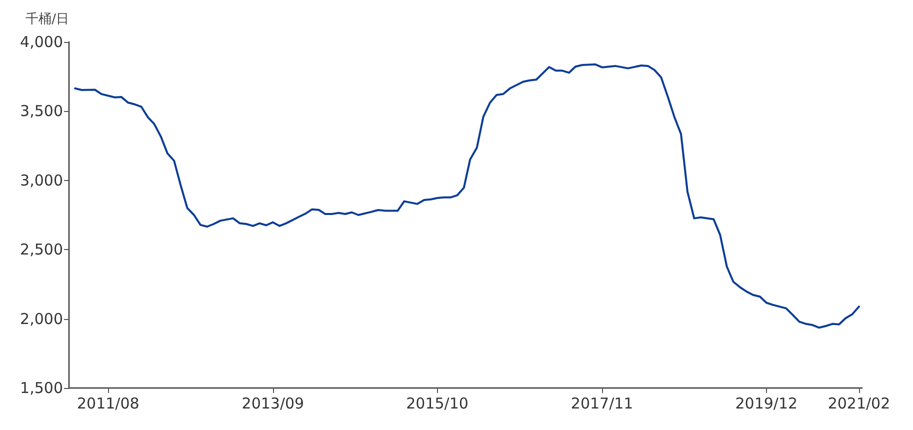 This screenshot has height=430, width=913. What do you see at coordinates (41, 249) in the screenshot?
I see `y-tick-label: 2,500` at bounding box center [41, 249].